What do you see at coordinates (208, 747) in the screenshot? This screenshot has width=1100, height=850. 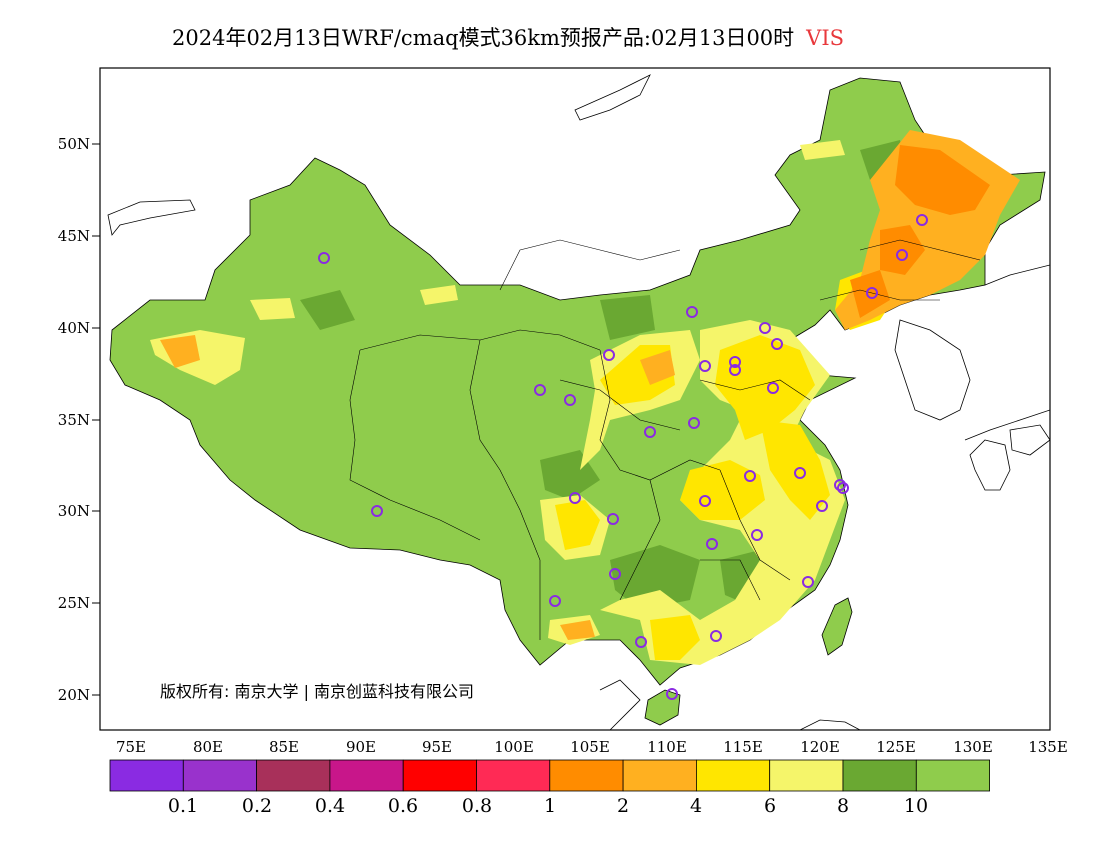 I see `lon-label: 80E` at bounding box center [208, 747].